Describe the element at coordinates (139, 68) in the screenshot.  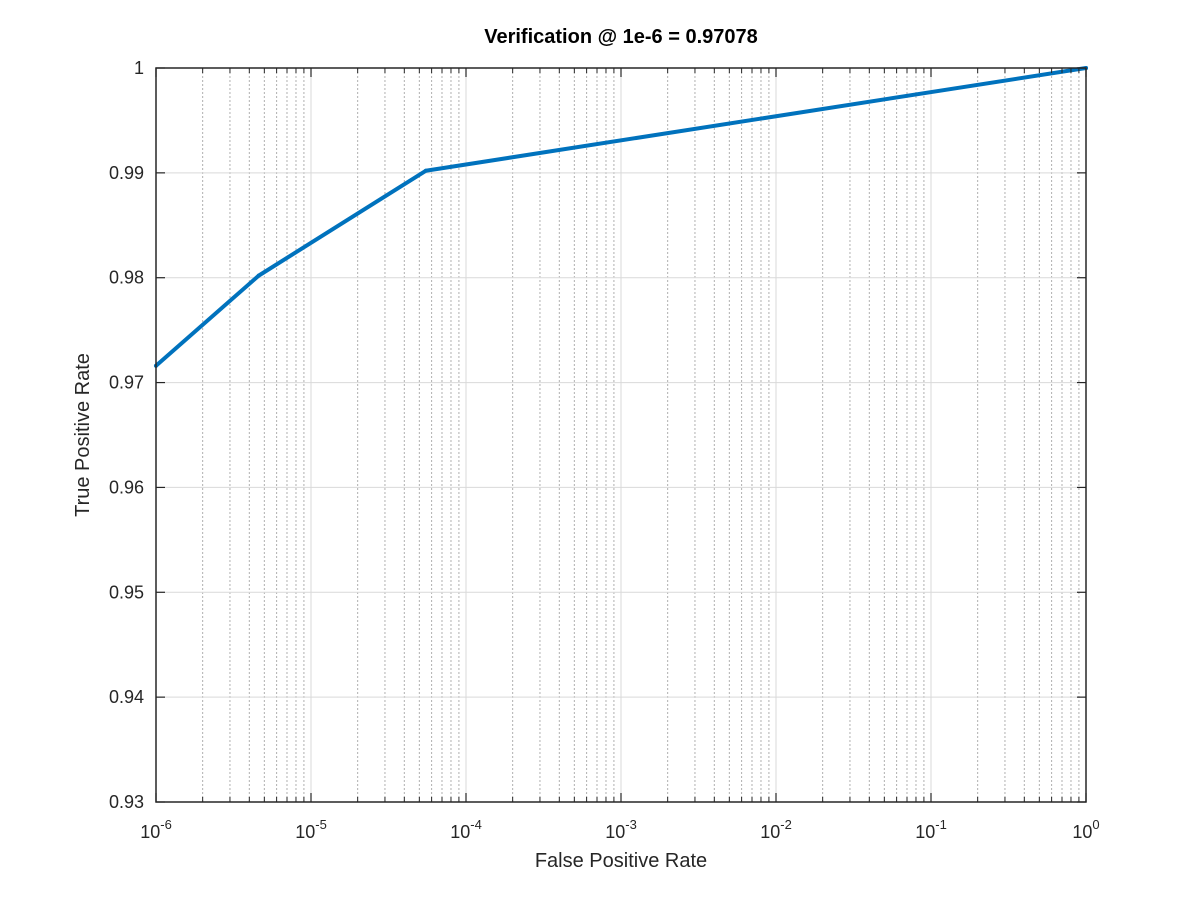
I see `y-tick-label: 1` at that location.